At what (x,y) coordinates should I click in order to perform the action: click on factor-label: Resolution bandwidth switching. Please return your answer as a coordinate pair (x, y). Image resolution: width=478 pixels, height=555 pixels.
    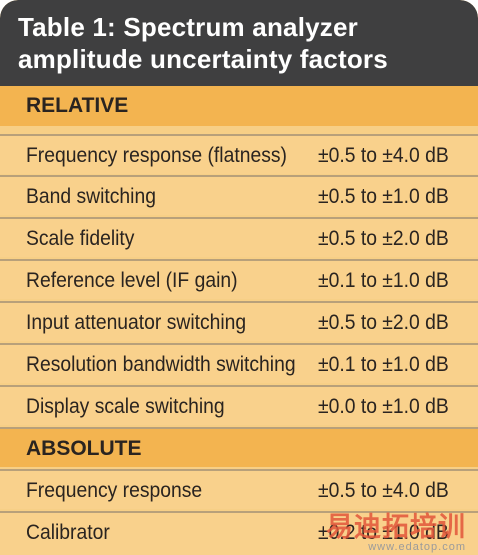
    Looking at the image, I should click on (161, 364).